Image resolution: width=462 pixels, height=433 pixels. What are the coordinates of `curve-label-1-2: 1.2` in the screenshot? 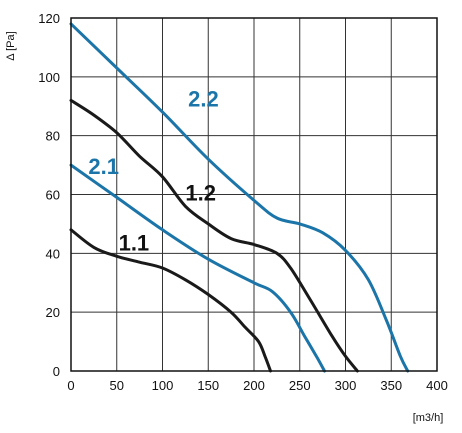 It's located at (200, 192).